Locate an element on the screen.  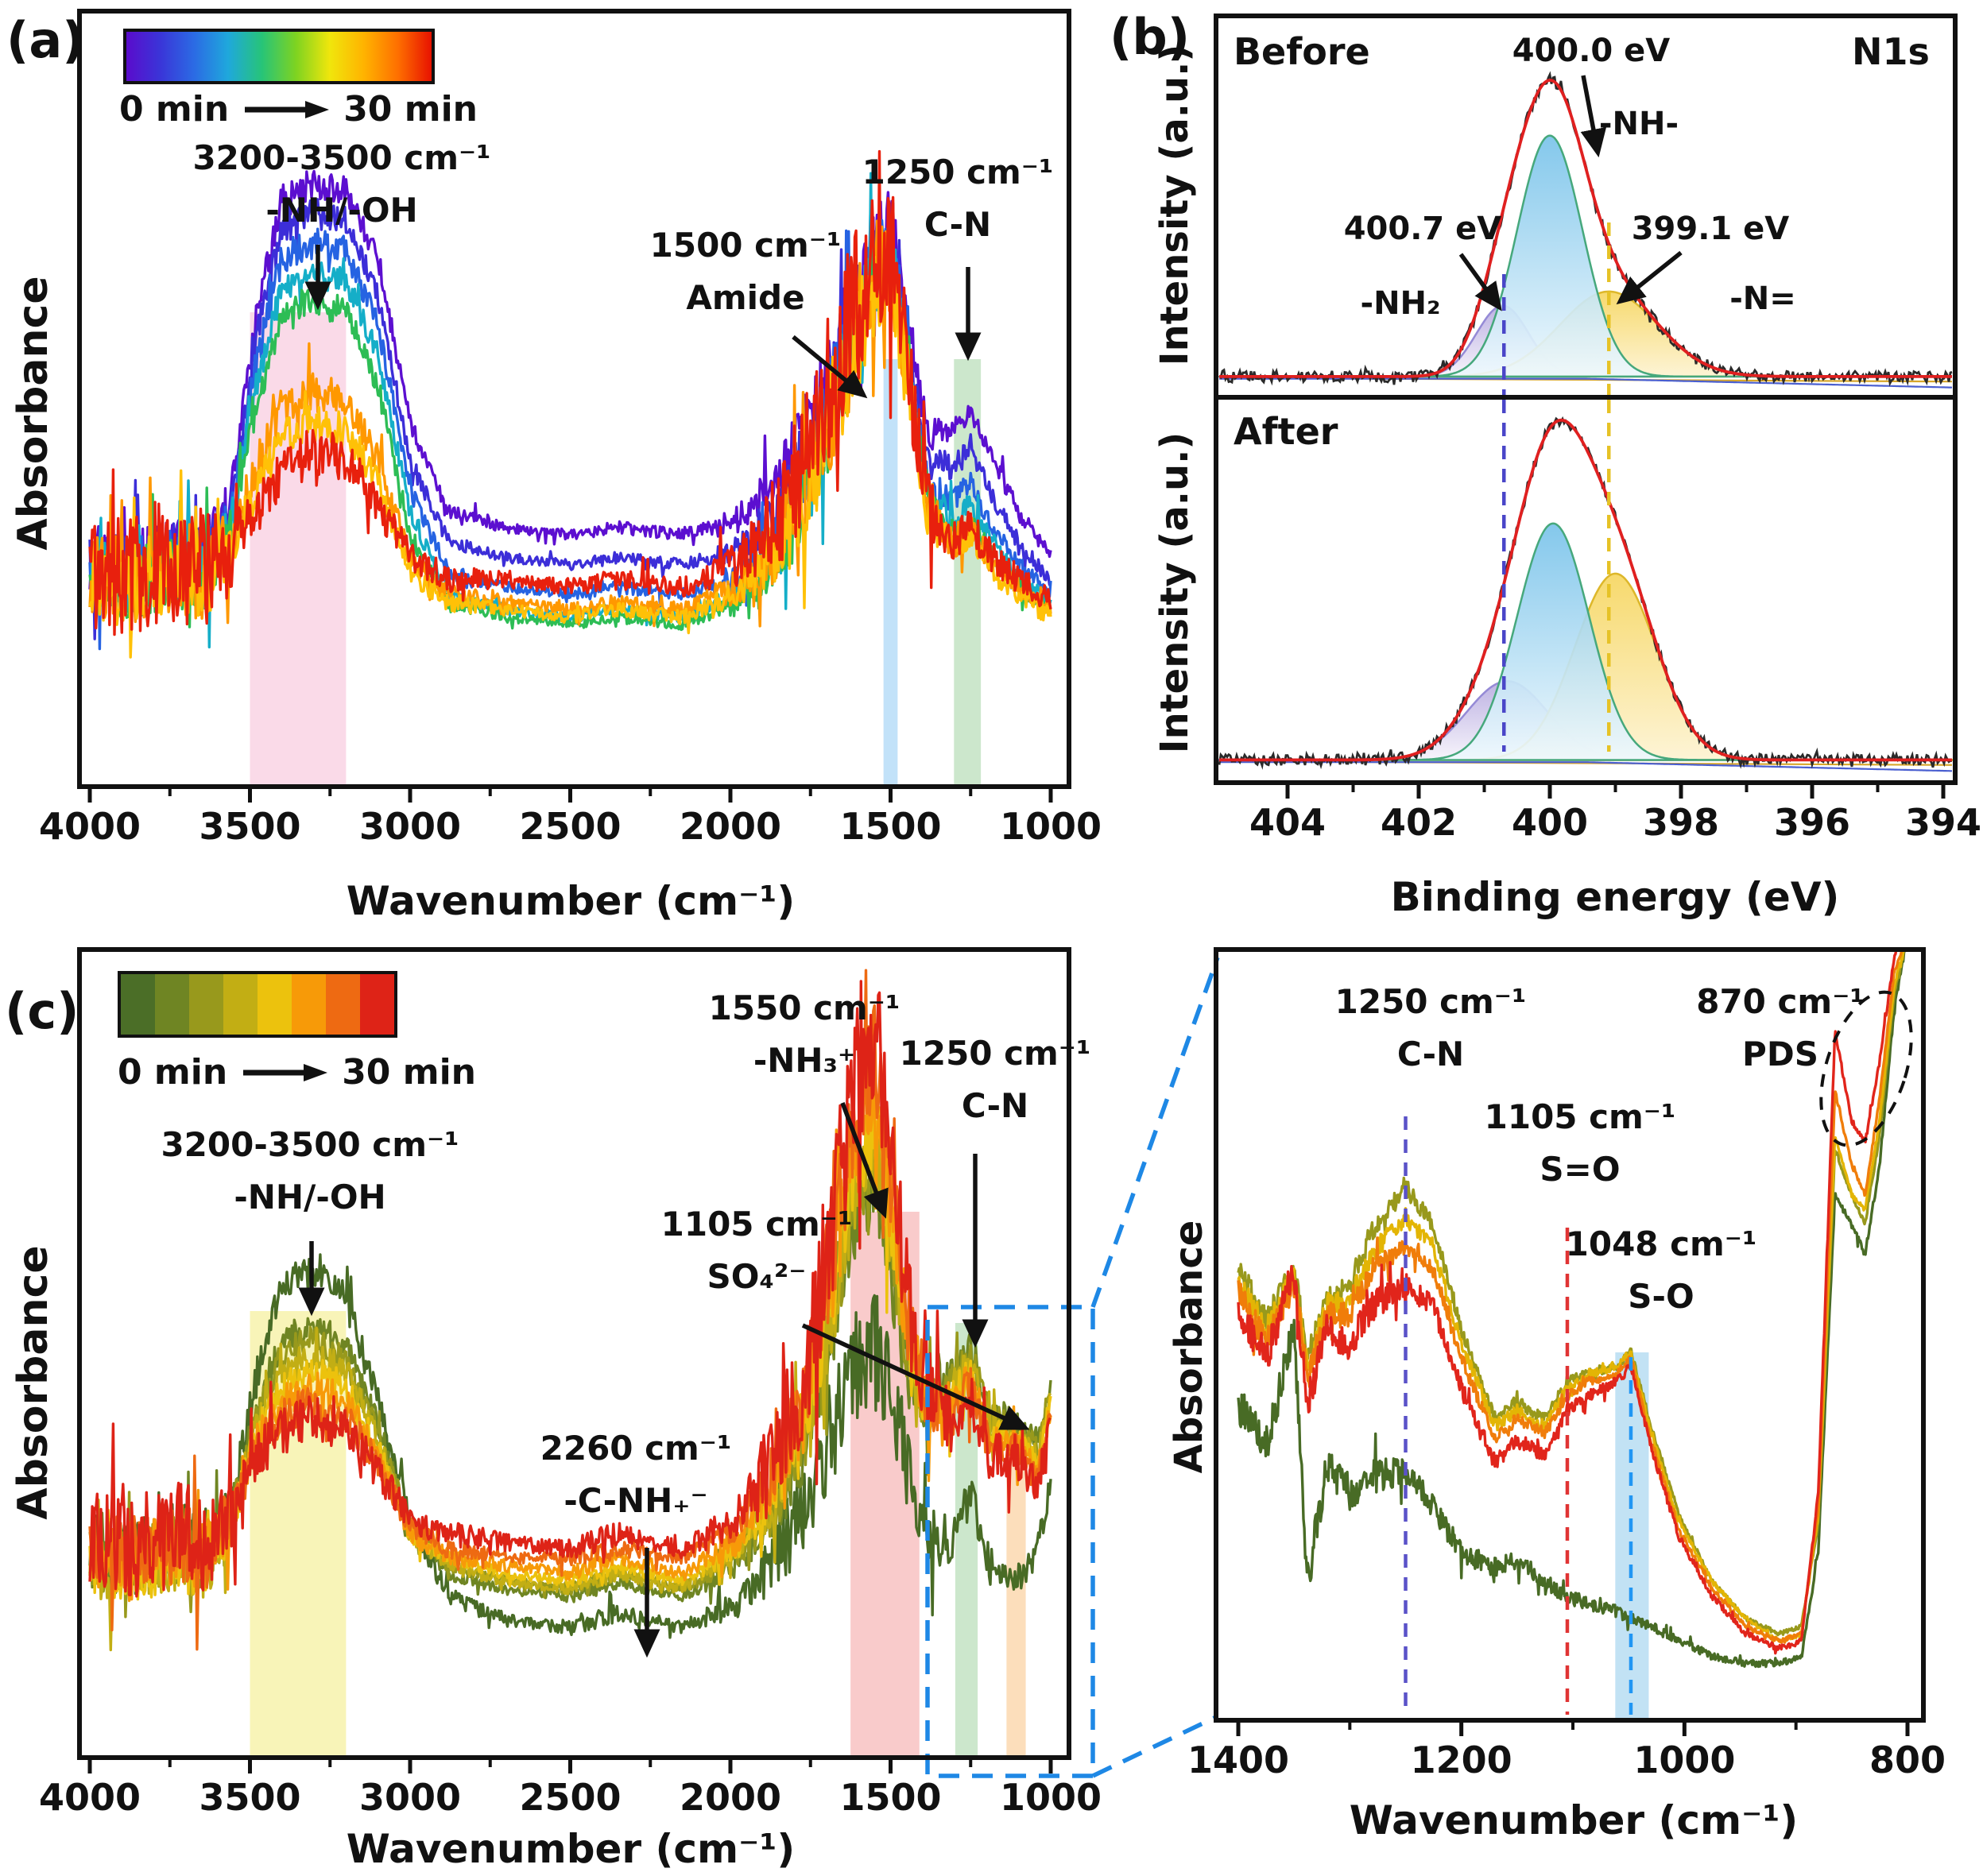
colorbar-c-end-label: 30 min is located at coordinates (409, 1072).